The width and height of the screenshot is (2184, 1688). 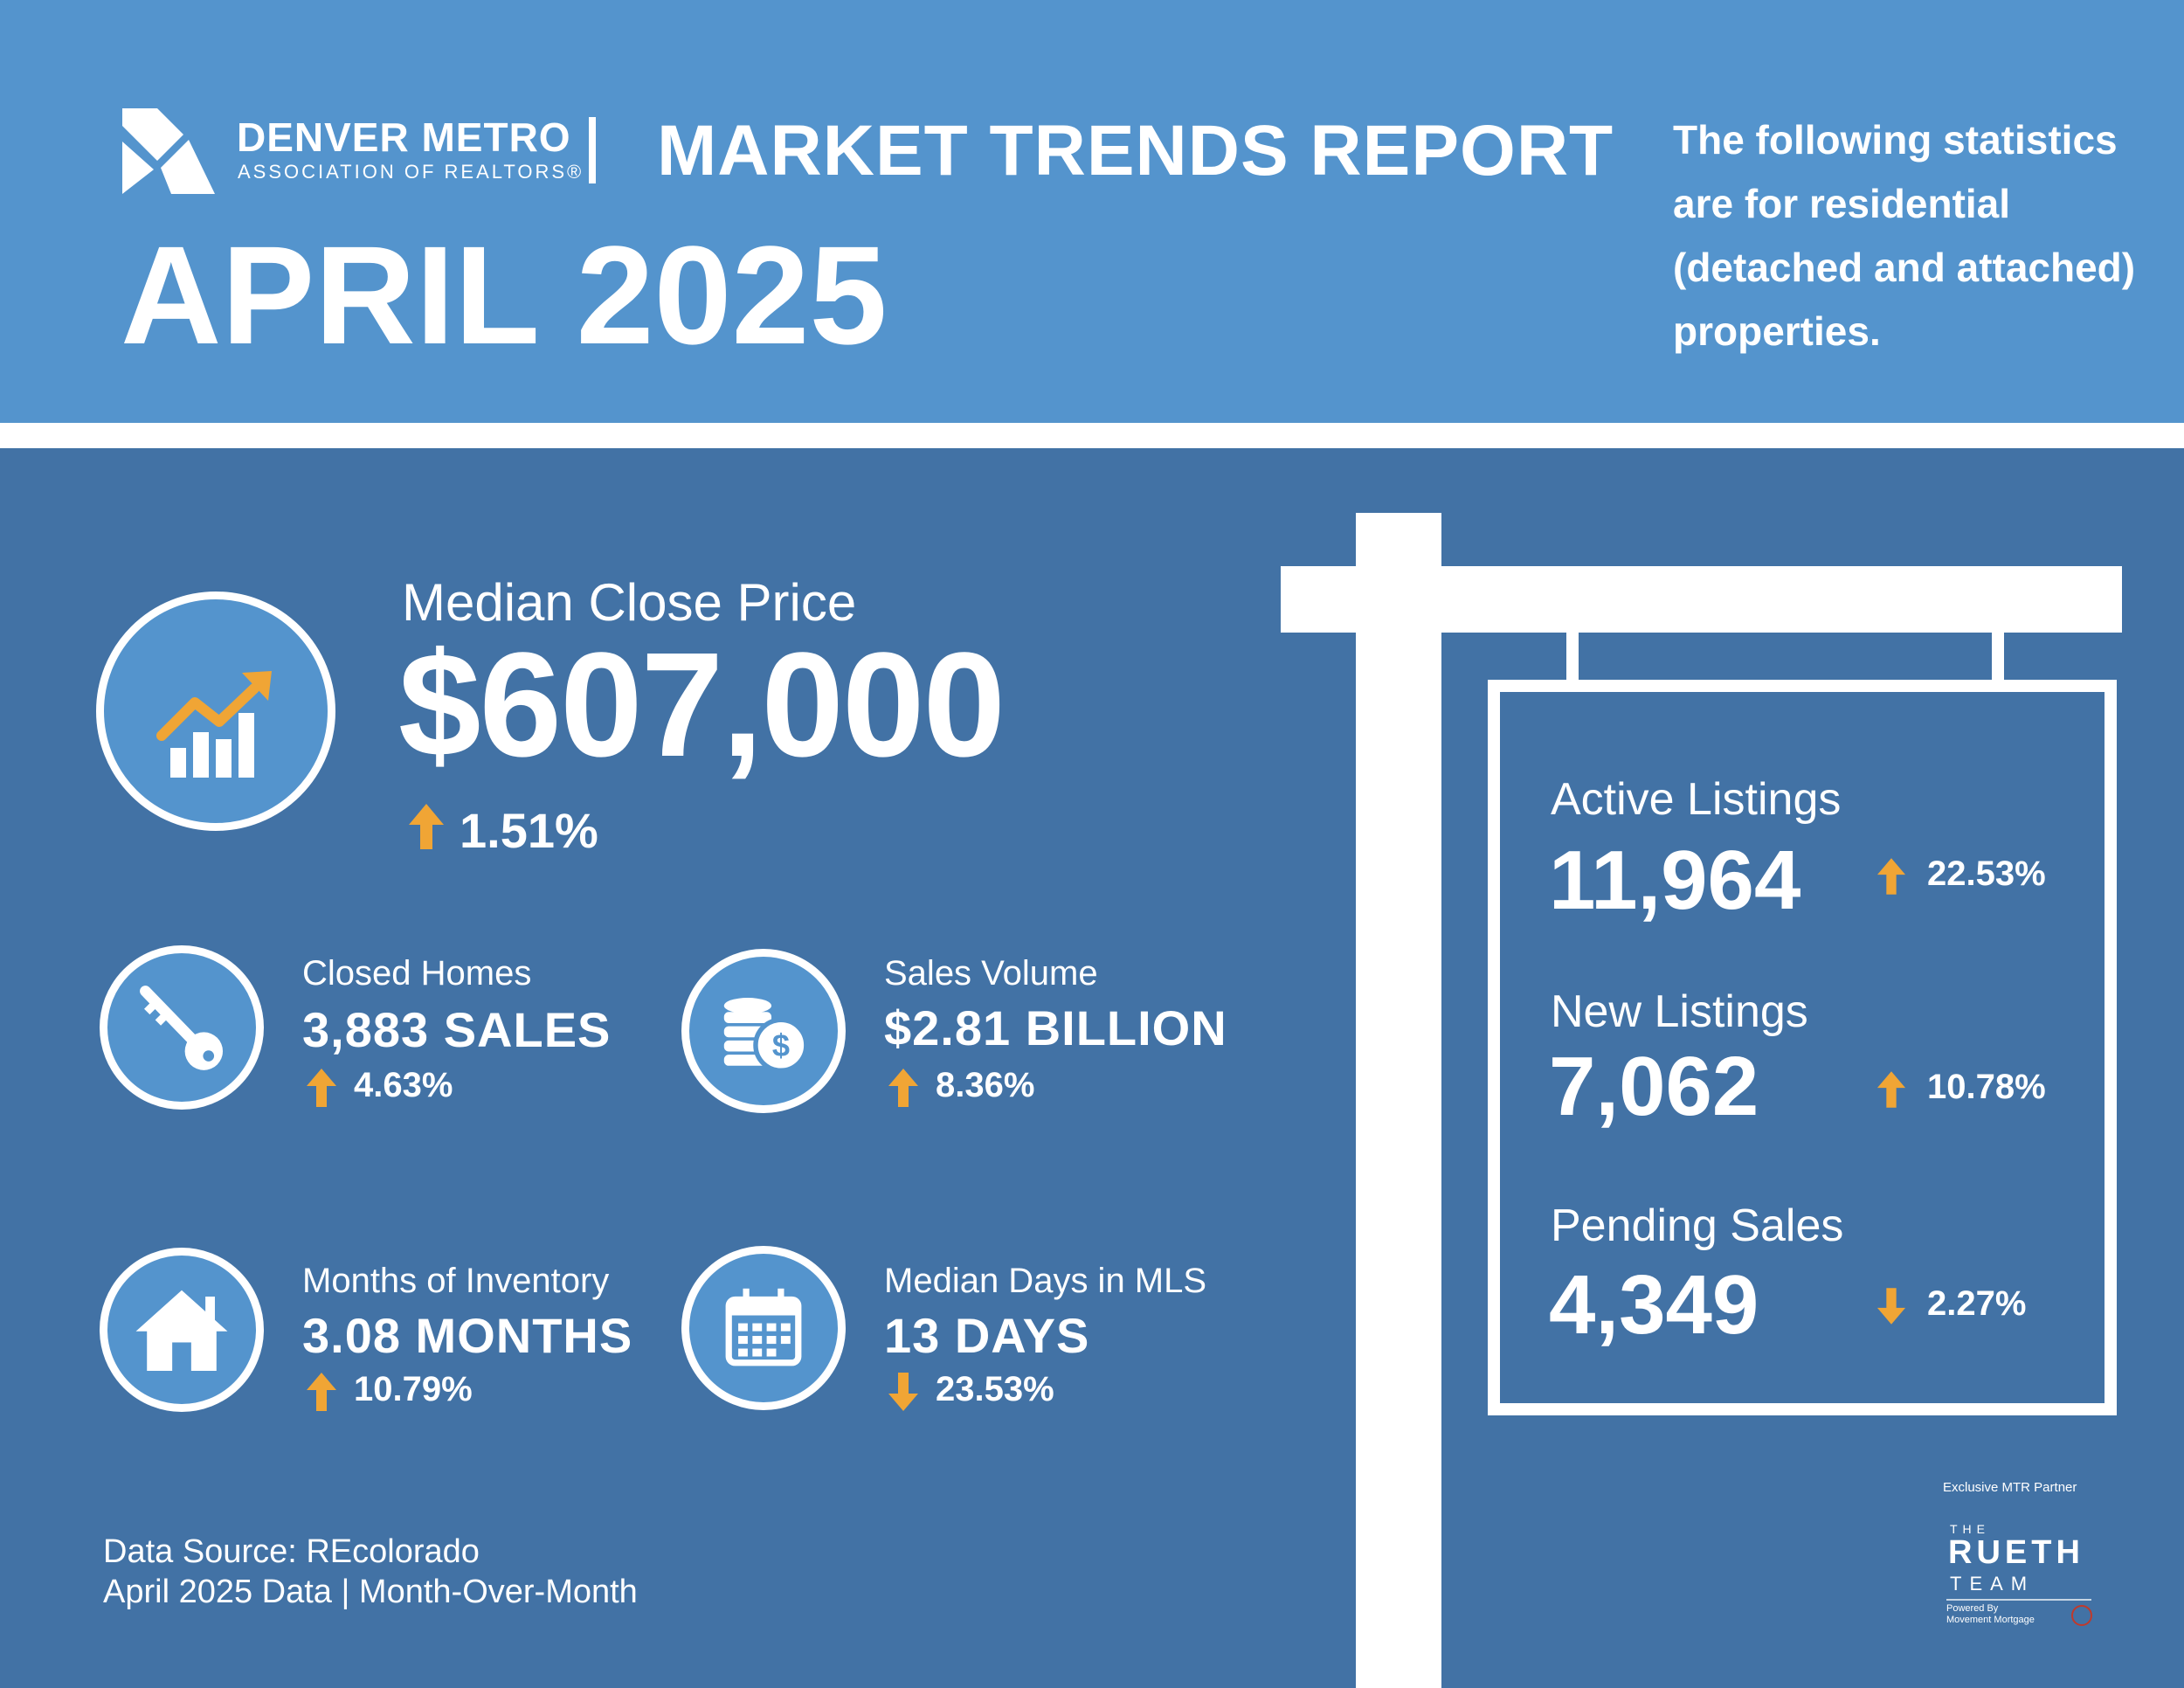 I want to click on new-listings-label: New Listings, so click(x=1679, y=1011).